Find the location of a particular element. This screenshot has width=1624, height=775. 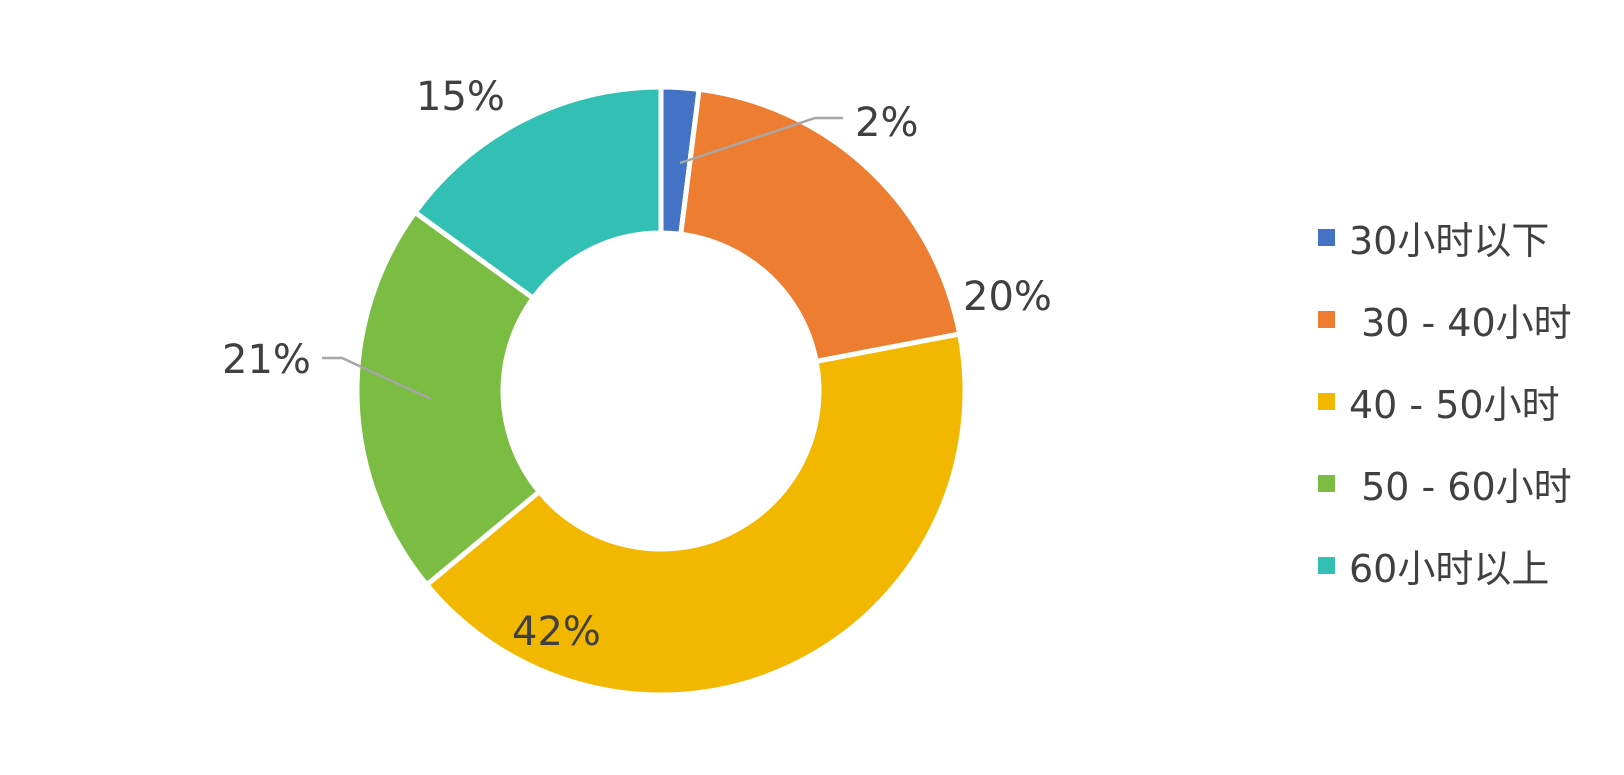

legend-label: 30 - 40小时 is located at coordinates (1460, 322).